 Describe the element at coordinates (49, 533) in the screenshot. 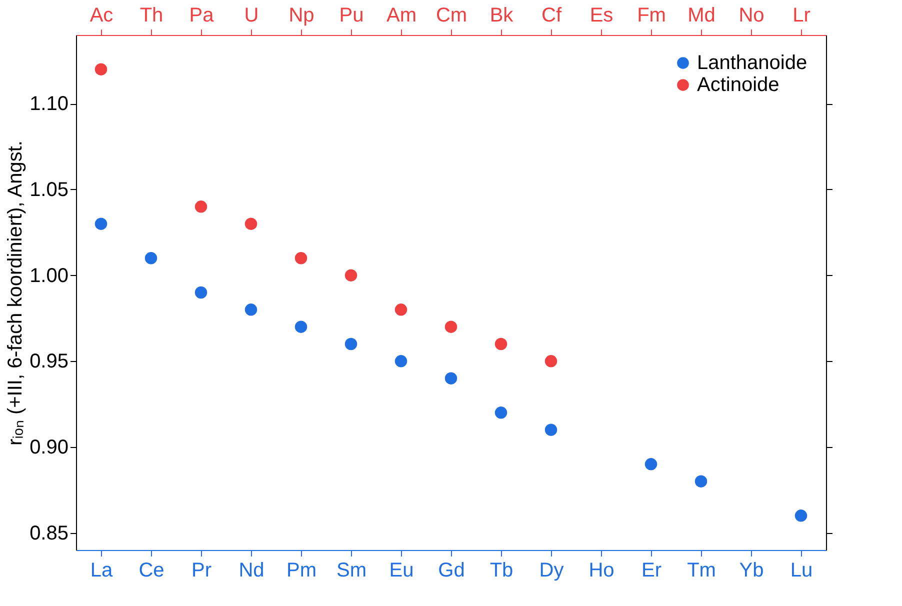

I see `y-tick-label: 0.85` at that location.